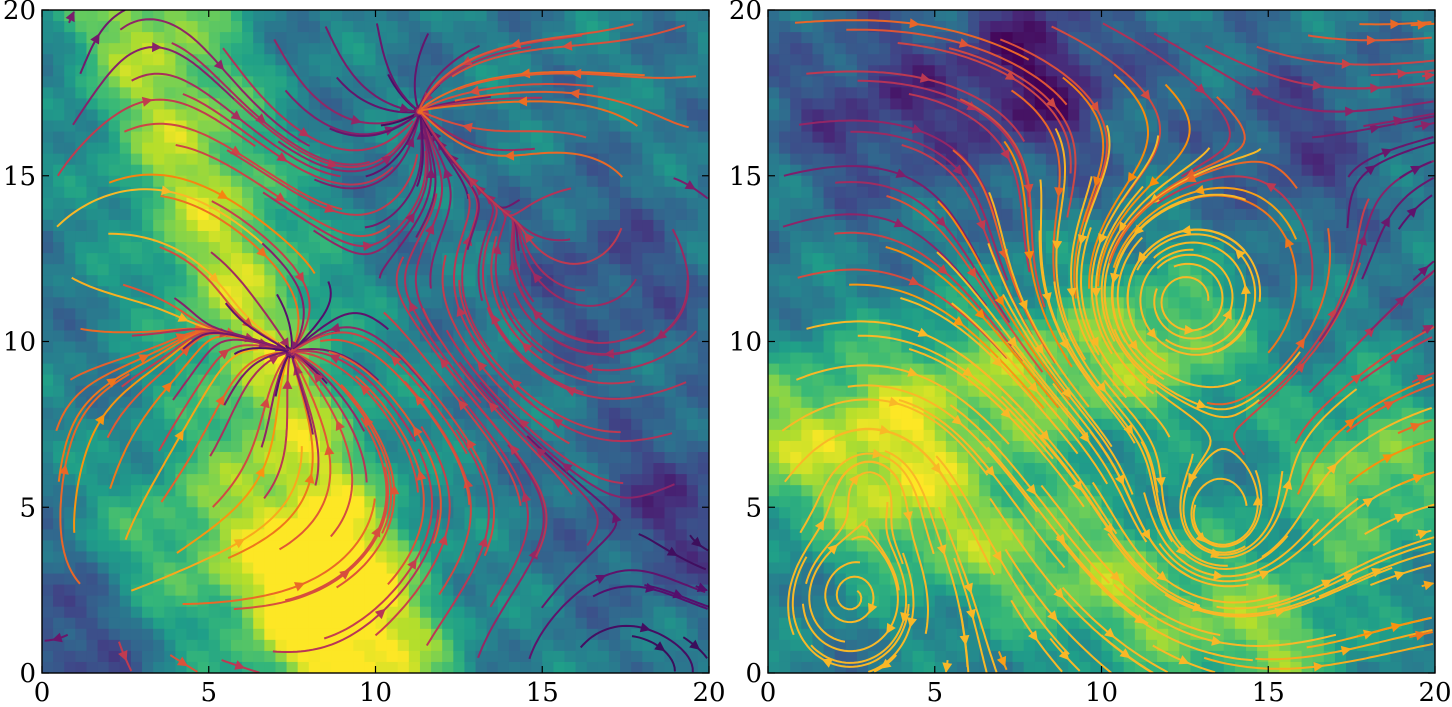  Describe the element at coordinates (516, 43) in the screenshot. I see `streamline-arrowhead` at that location.